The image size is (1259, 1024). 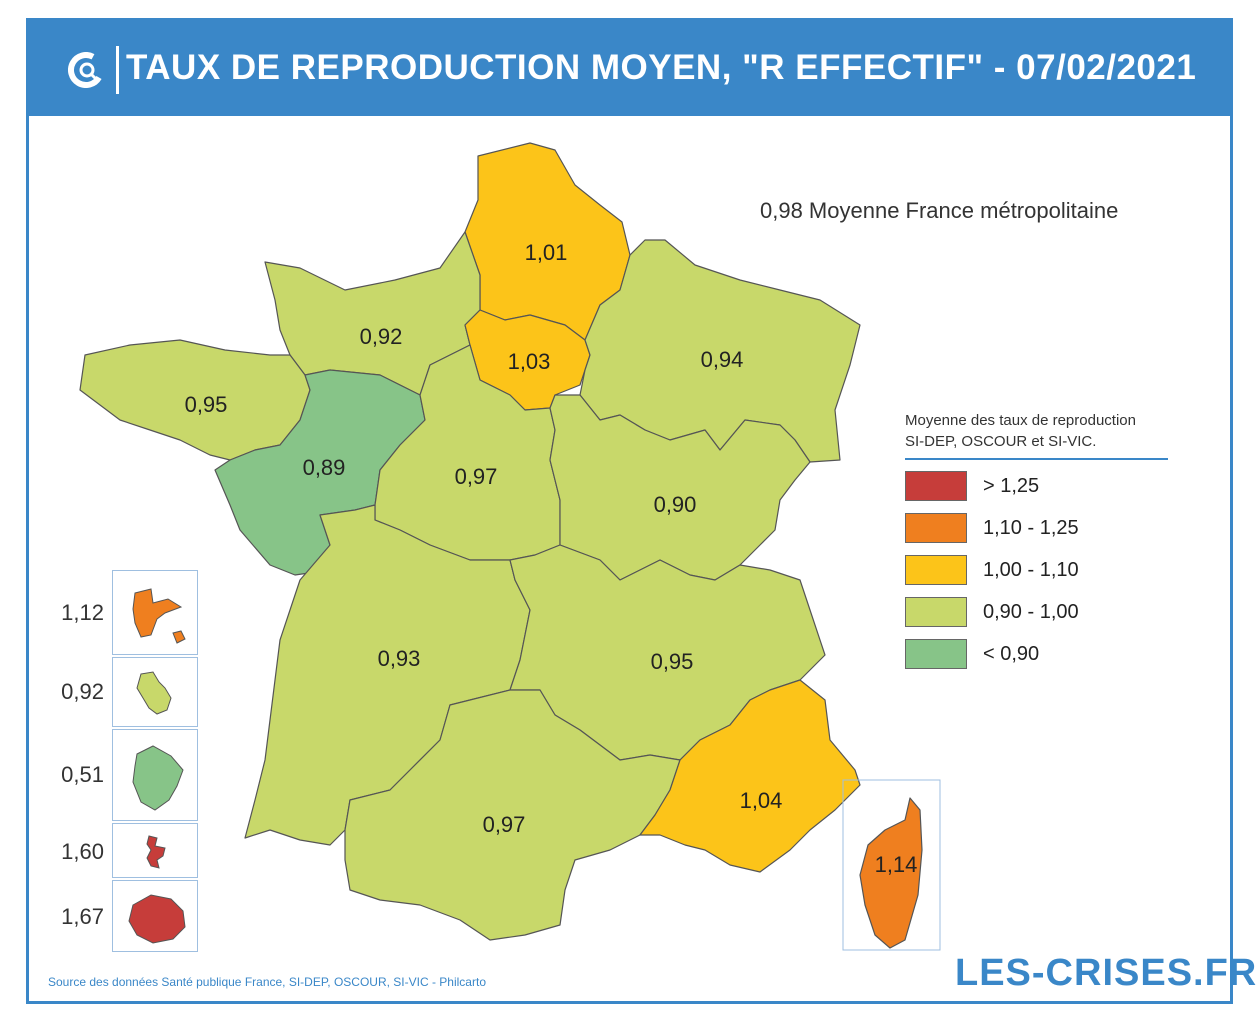 I want to click on legend-title-line1: Moyenne des taux de reproduction, so click(x=1020, y=420).